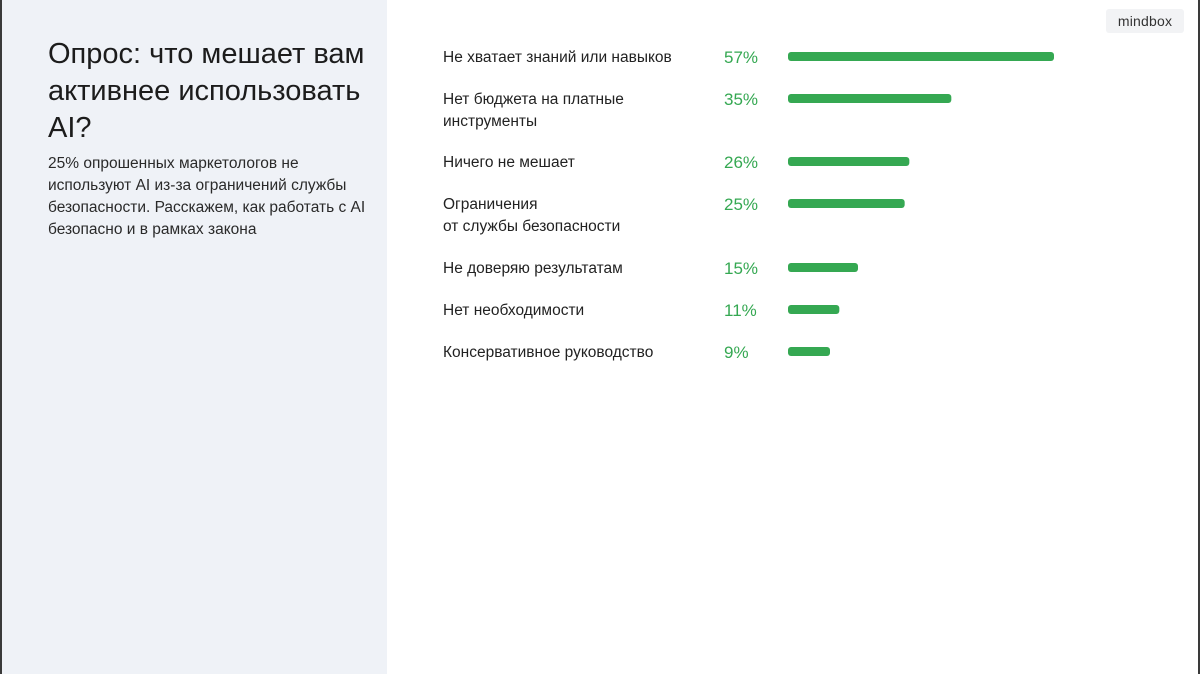 The height and width of the screenshot is (674, 1200). I want to click on value-label: 26%, so click(741, 162).